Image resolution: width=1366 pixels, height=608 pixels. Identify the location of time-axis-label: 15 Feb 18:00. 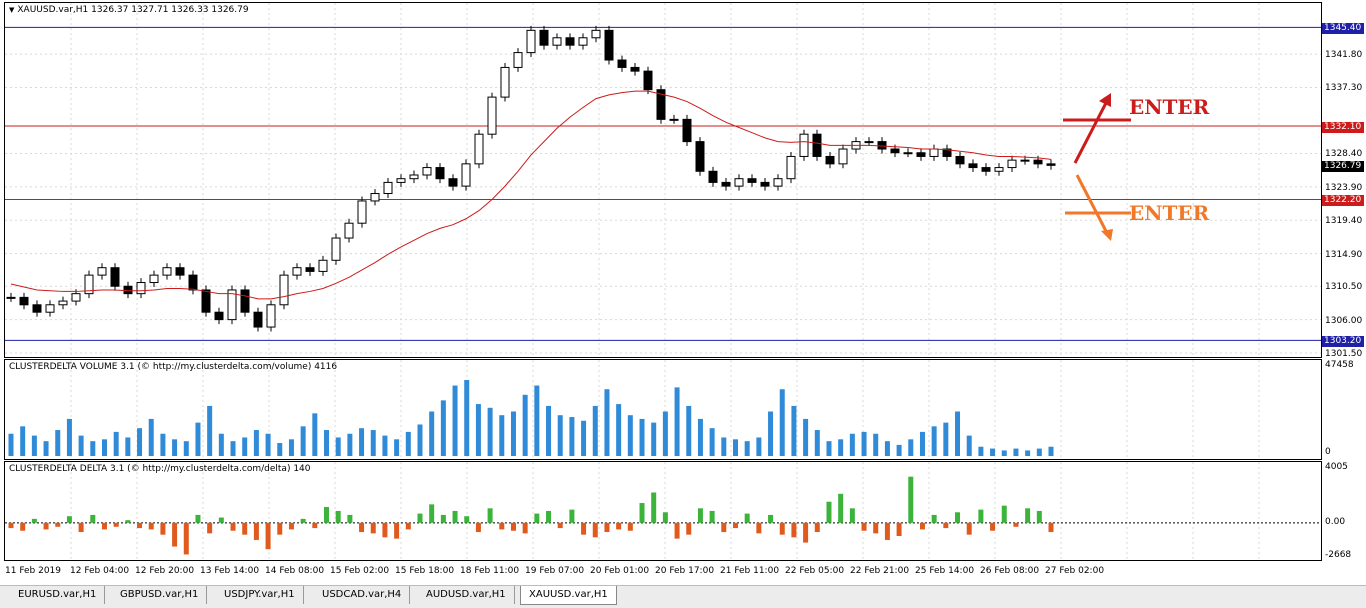
(425, 571).